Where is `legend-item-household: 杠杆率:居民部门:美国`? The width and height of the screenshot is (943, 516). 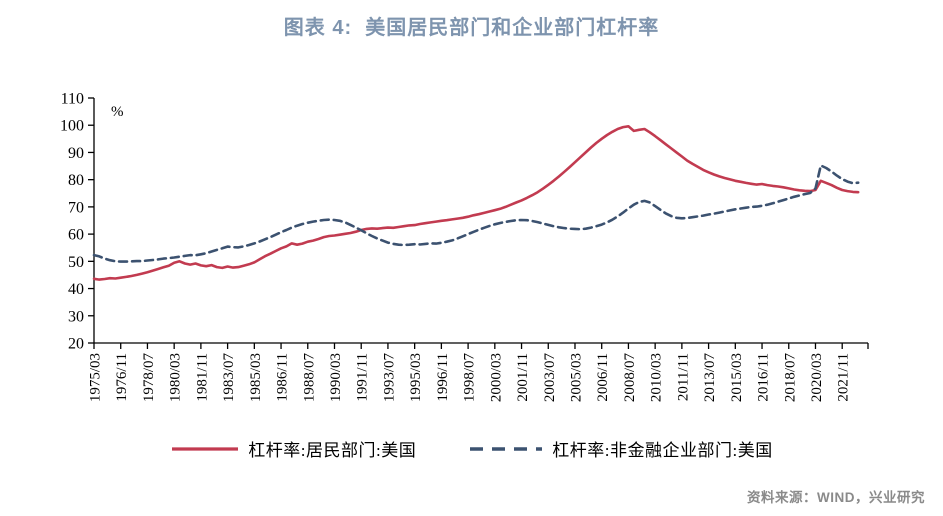 legend-item-household: 杠杆率:居民部门:美国 is located at coordinates (293, 448).